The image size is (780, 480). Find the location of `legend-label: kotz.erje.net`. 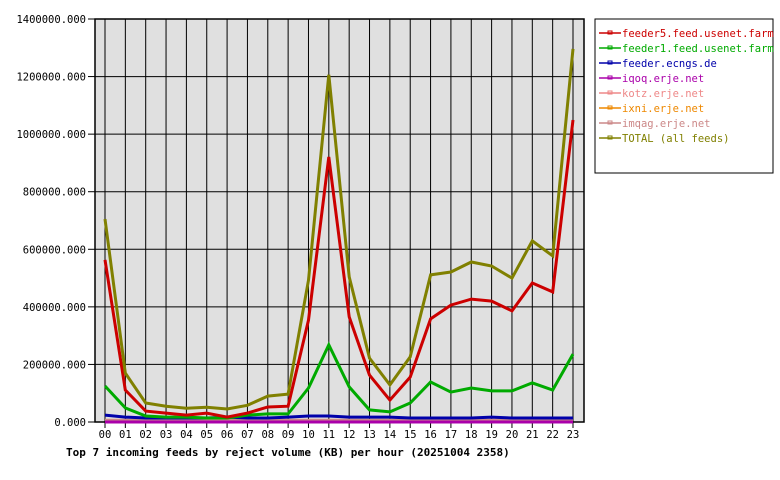

legend-label: kotz.erje.net is located at coordinates (663, 94).